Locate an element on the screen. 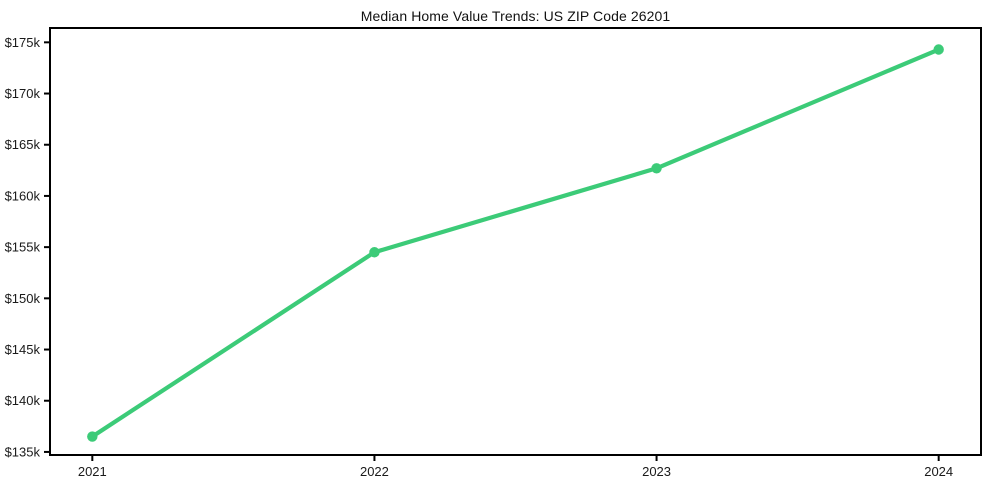  y-axis-tick-label: $155k is located at coordinates (23, 247).